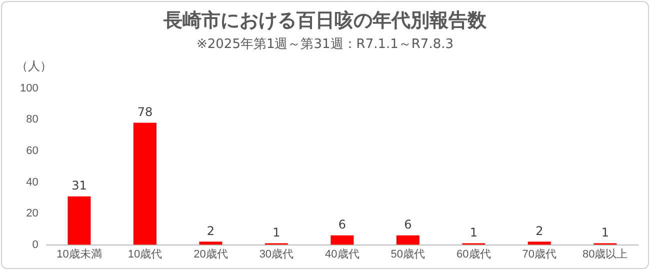 Image resolution: width=650 pixels, height=270 pixels. What do you see at coordinates (32, 120) in the screenshot?
I see `y-tick-label: 80` at bounding box center [32, 120].